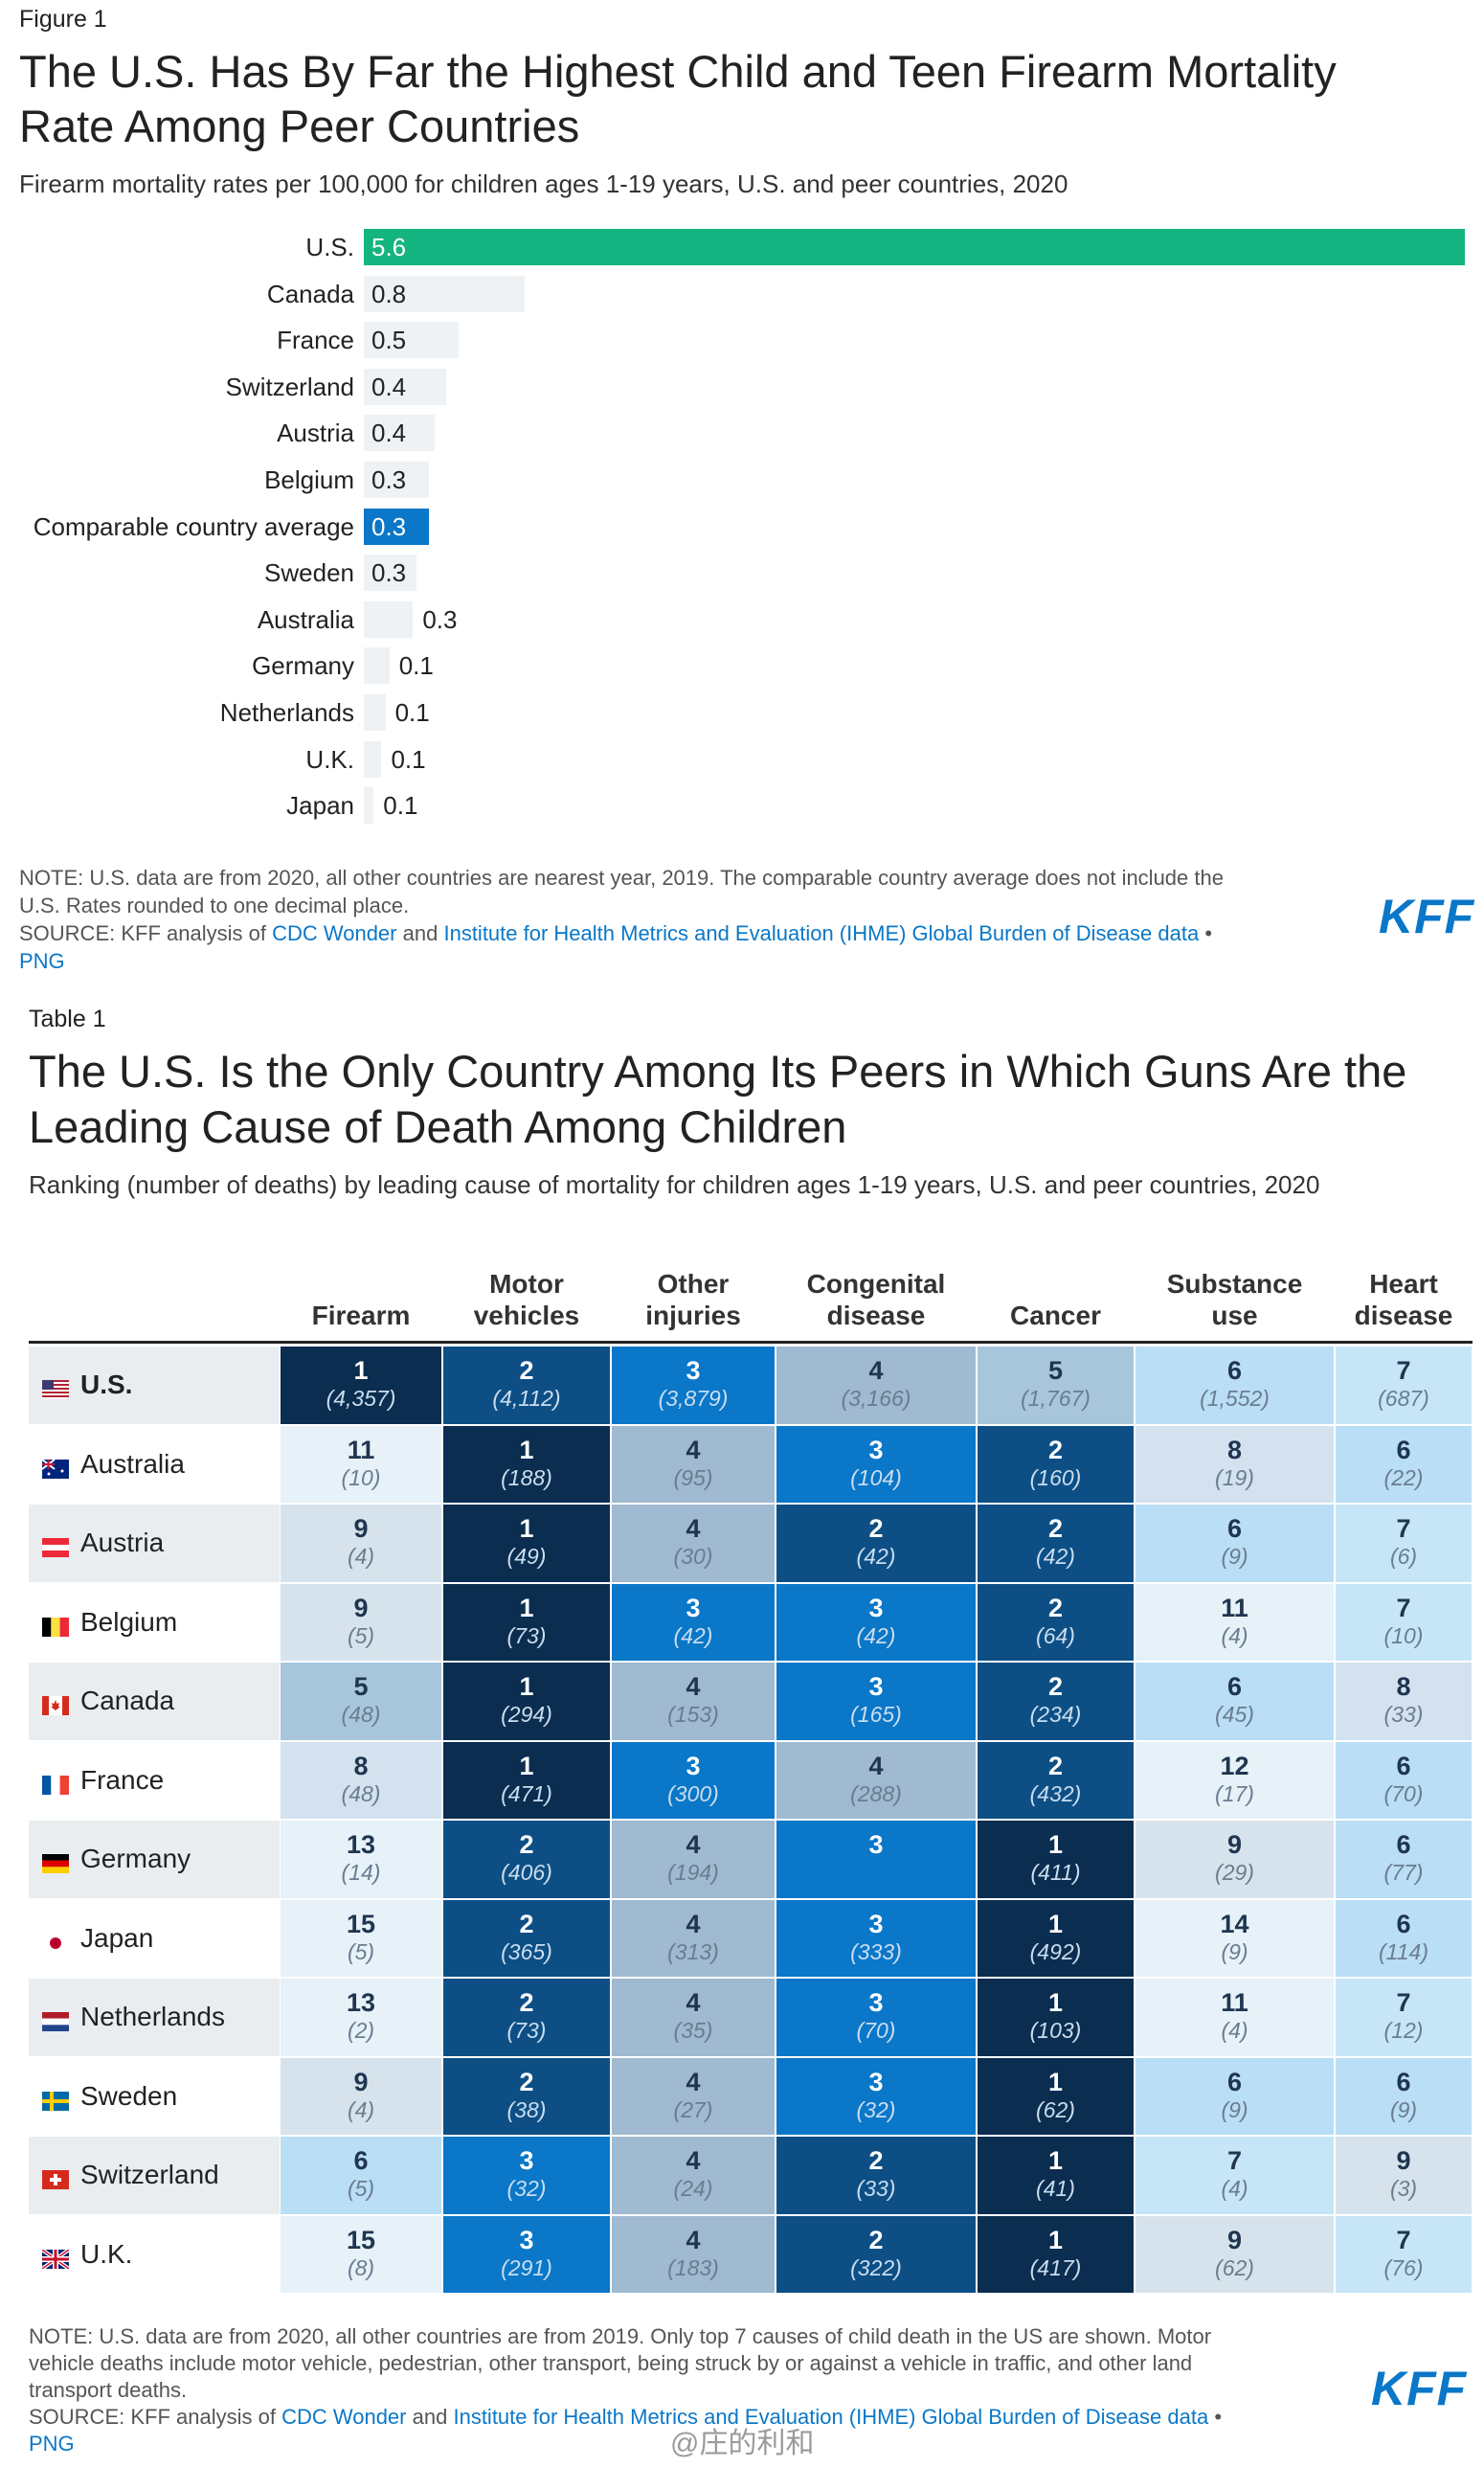 Image resolution: width=1484 pixels, height=2468 pixels. What do you see at coordinates (361, 1464) in the screenshot?
I see `table-cell: 11 (10)` at bounding box center [361, 1464].